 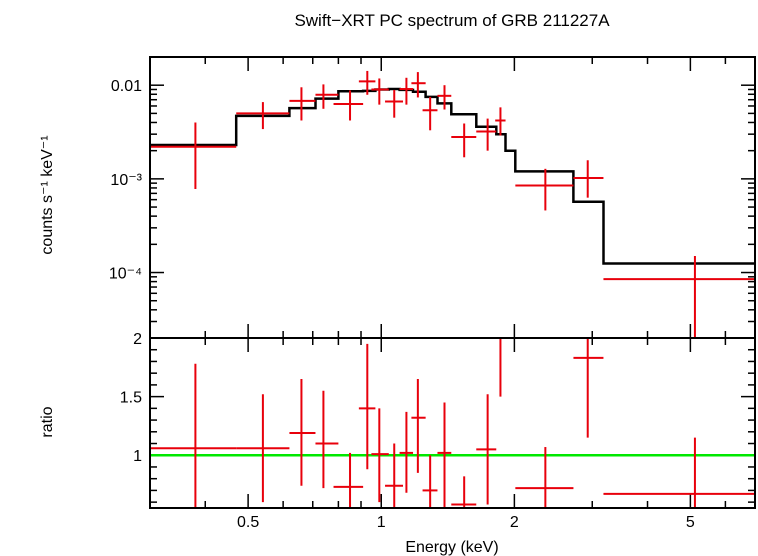 What do you see at coordinates (248, 522) in the screenshot?
I see `x-tick-label: 0.5` at bounding box center [248, 522].